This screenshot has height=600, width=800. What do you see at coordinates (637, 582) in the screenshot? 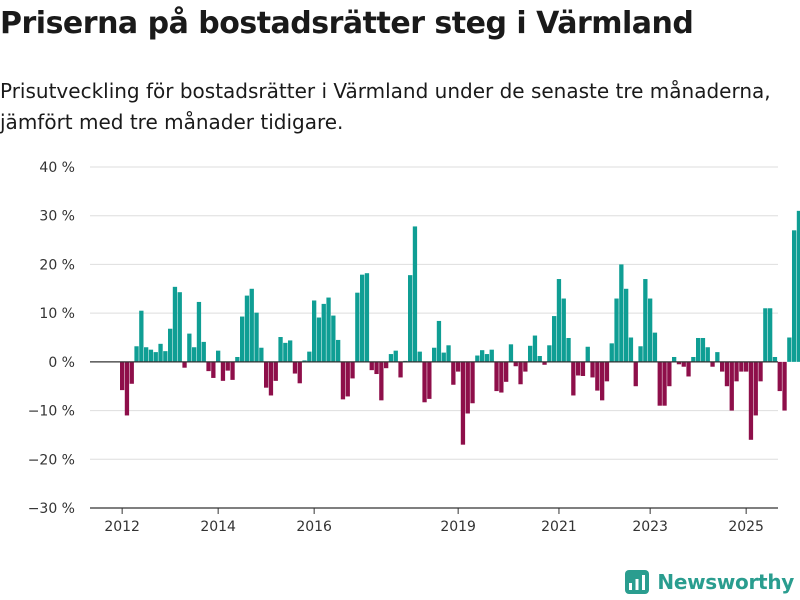
I see `newsworthy-icon` at bounding box center [637, 582].